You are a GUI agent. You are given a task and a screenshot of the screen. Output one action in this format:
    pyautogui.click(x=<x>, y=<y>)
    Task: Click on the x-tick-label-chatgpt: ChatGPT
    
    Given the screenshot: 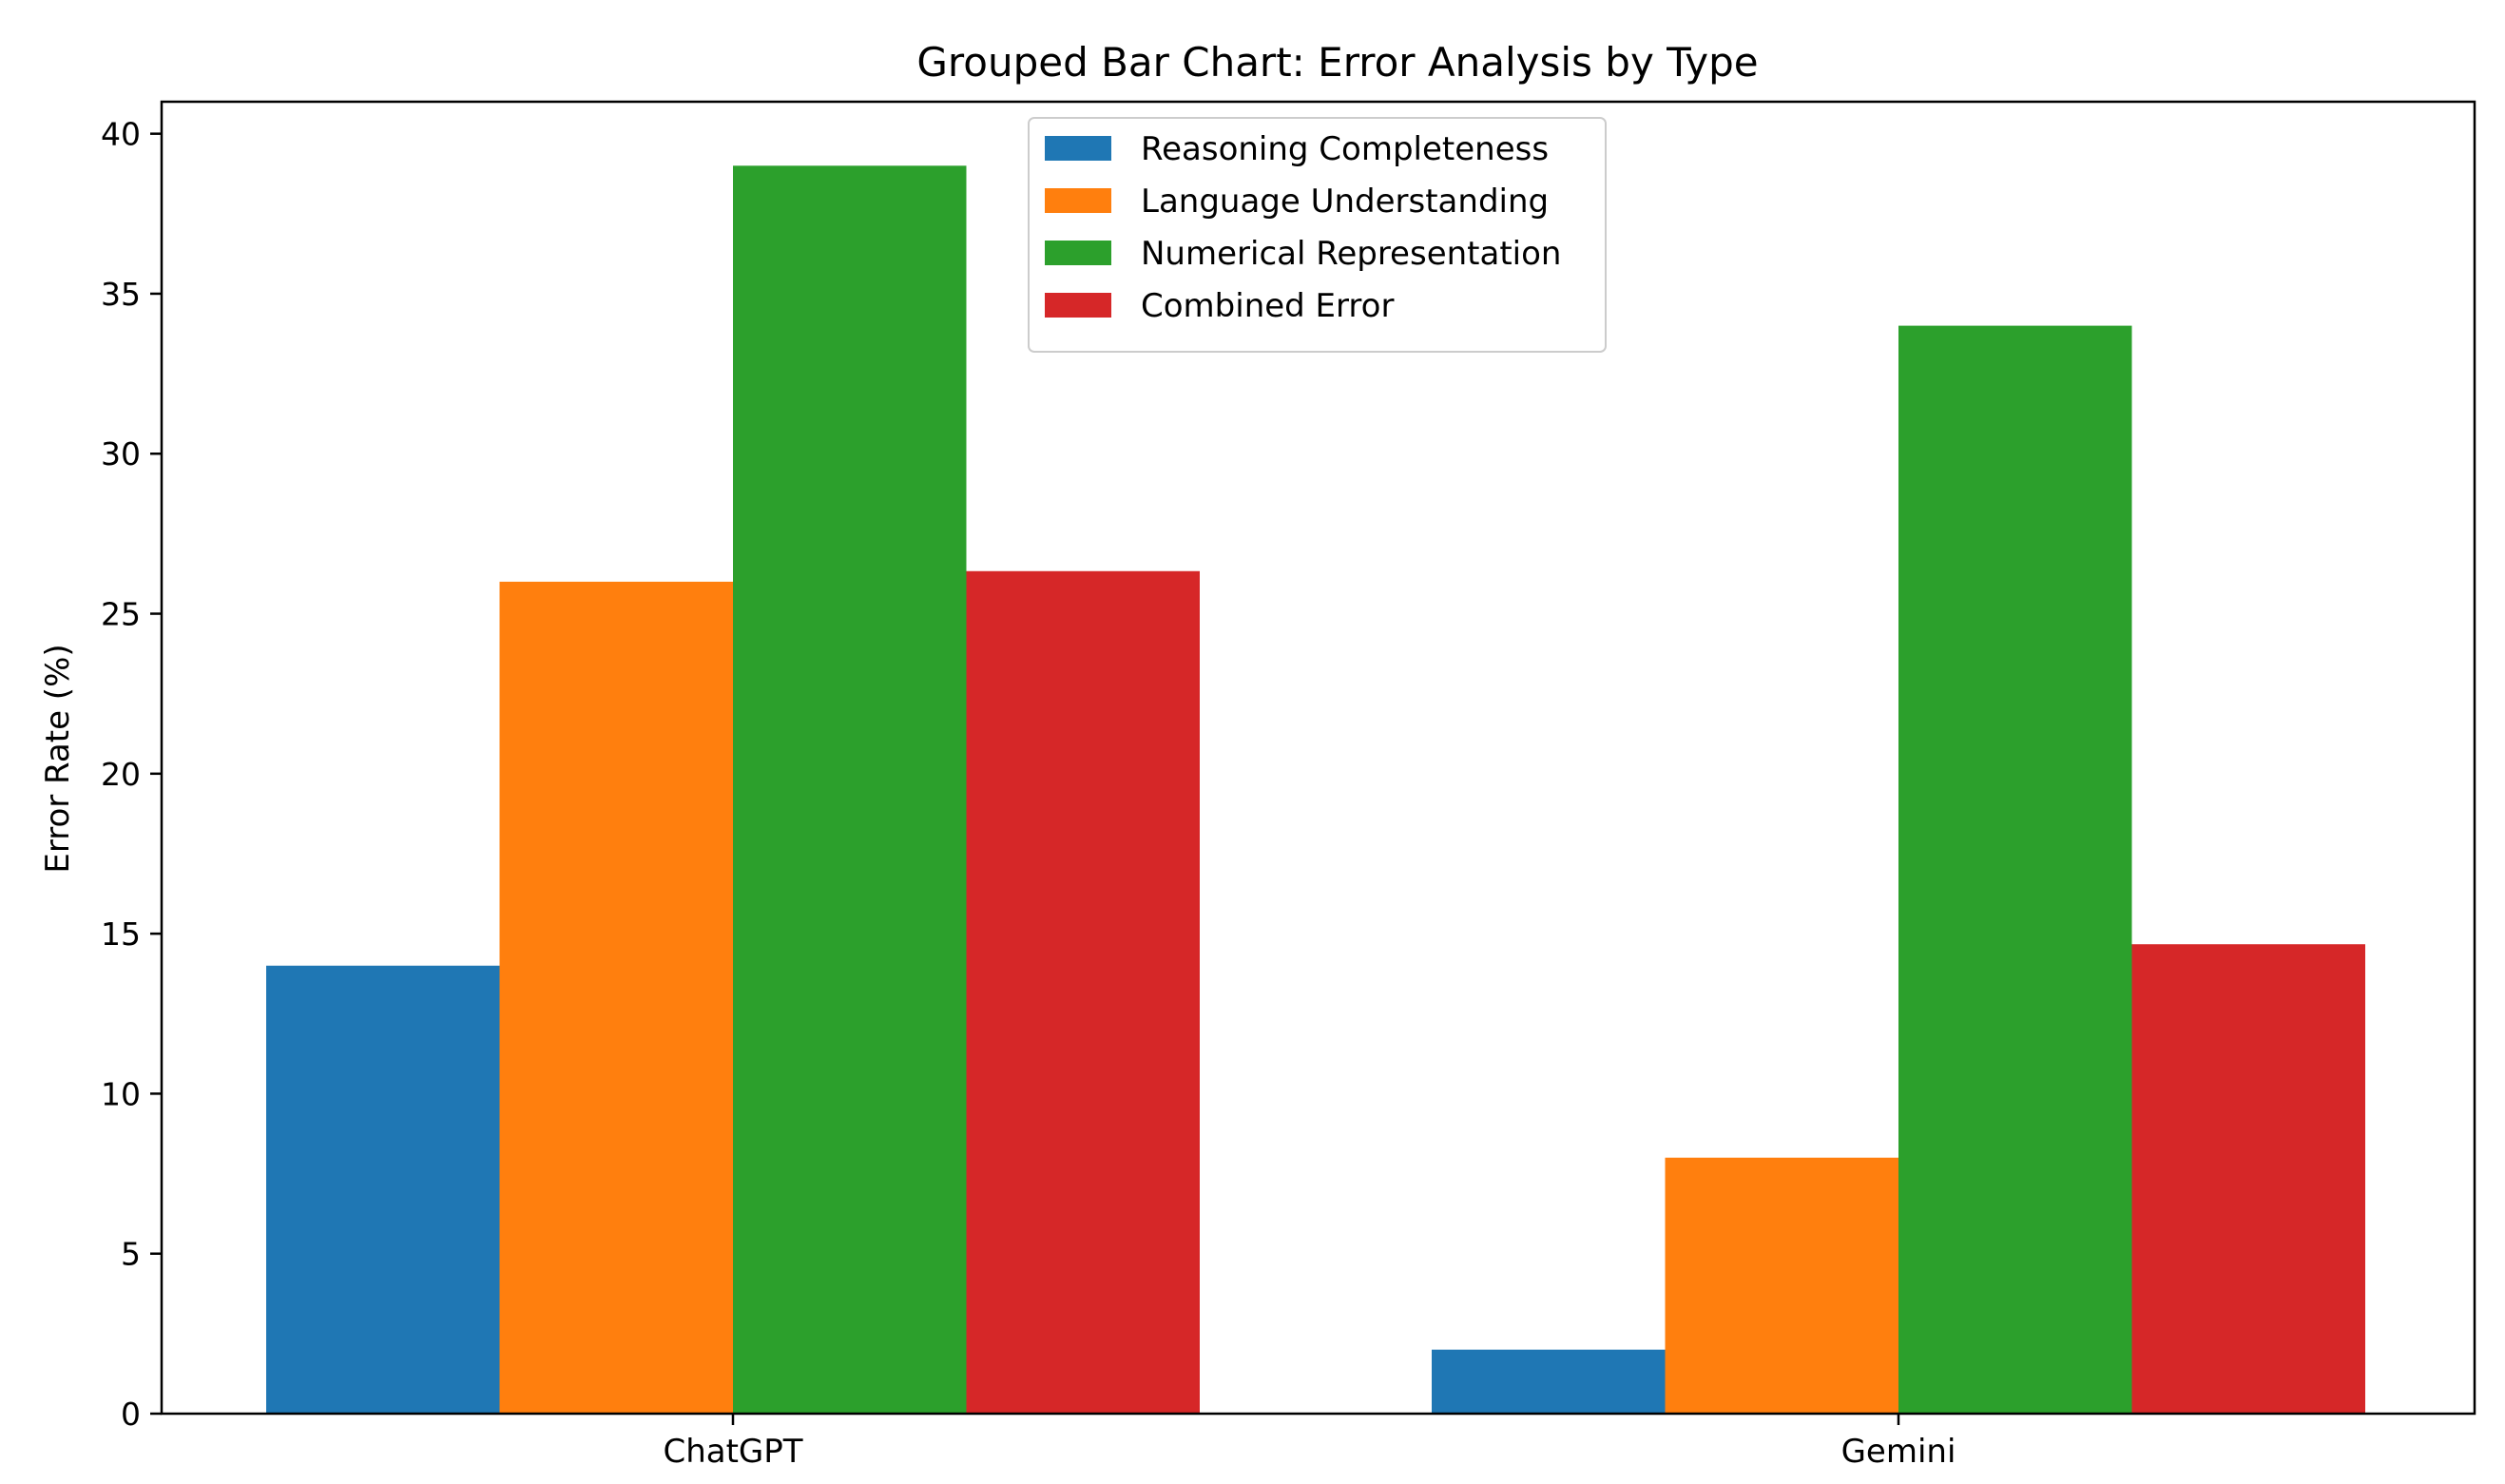 What is the action you would take?
    pyautogui.click(x=733, y=1452)
    